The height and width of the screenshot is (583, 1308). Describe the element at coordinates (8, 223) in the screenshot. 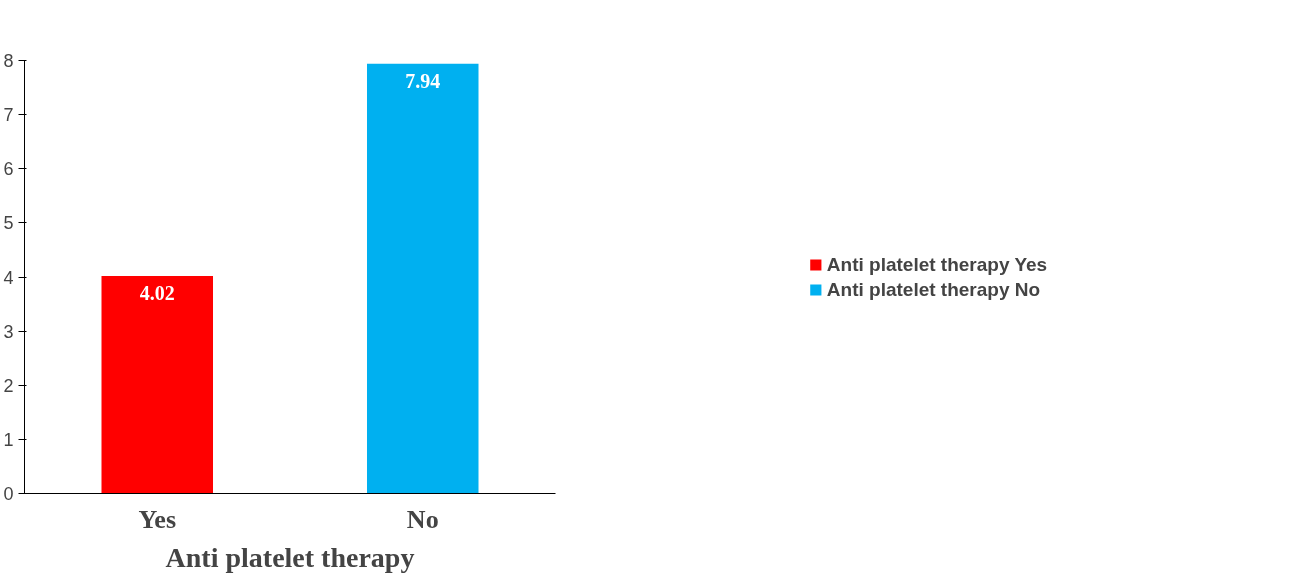

I see `y-tick-label: 5` at that location.